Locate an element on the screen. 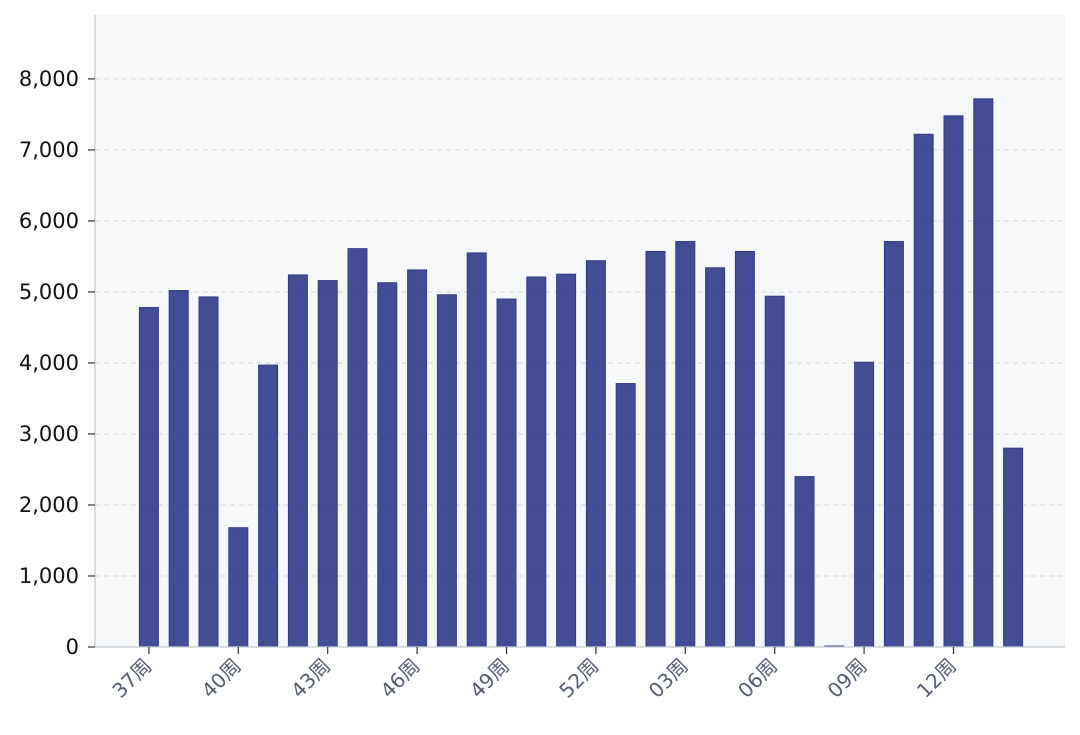  bar-14周 is located at coordinates (1013, 547).